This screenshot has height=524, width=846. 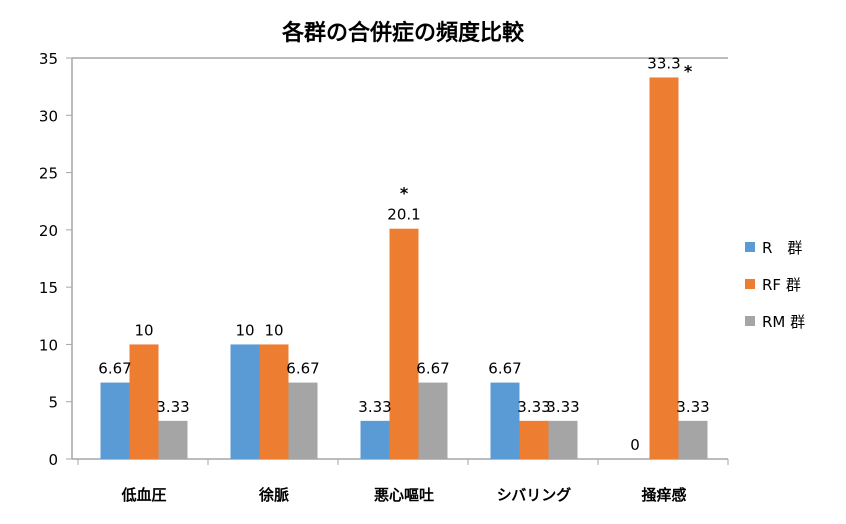 What do you see at coordinates (144, 401) in the screenshot?
I see `bar-RF群-0` at bounding box center [144, 401].